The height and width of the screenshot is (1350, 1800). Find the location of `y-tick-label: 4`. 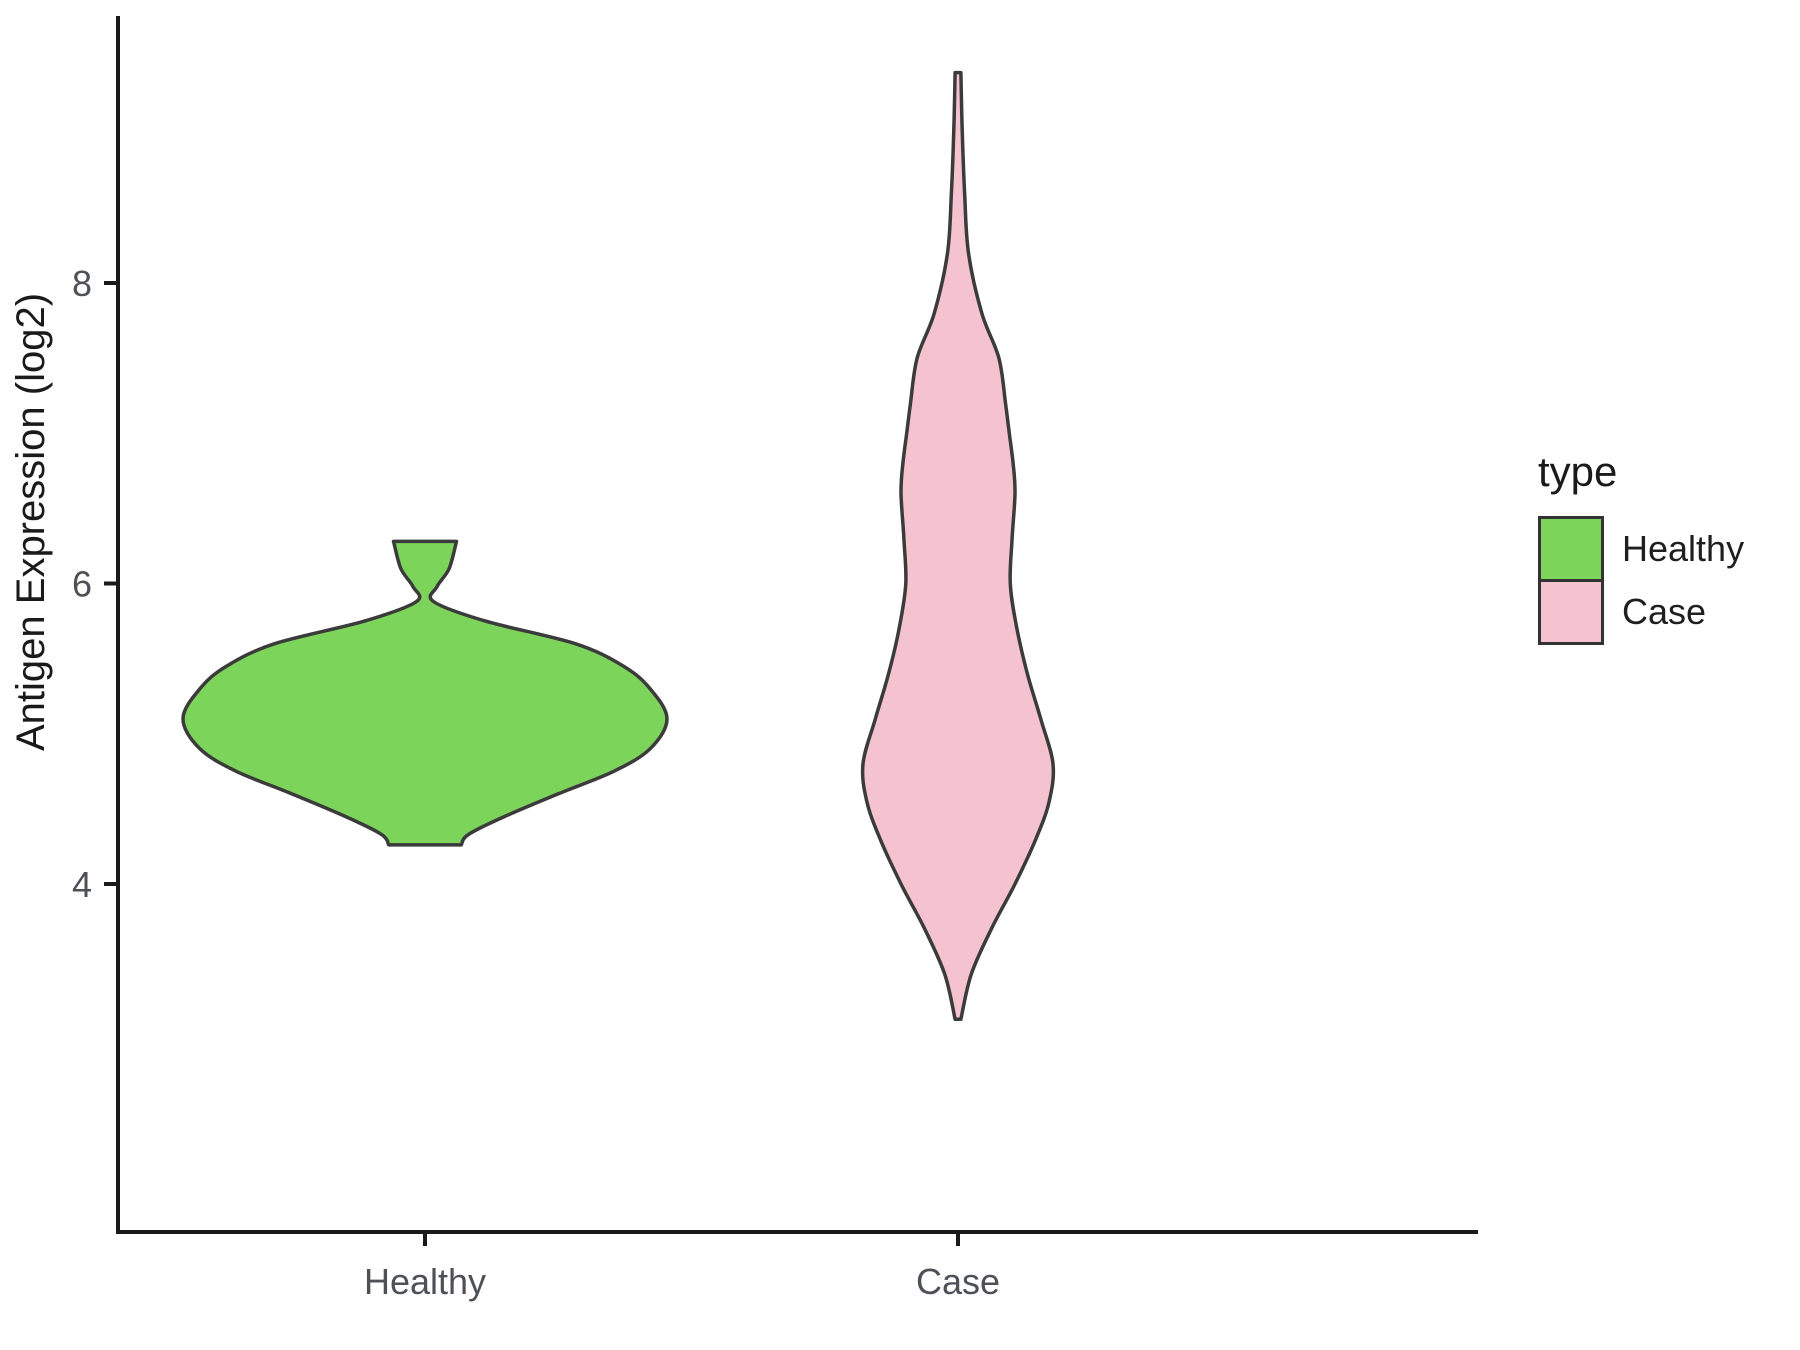

y-tick-label: 4 is located at coordinates (82, 884).